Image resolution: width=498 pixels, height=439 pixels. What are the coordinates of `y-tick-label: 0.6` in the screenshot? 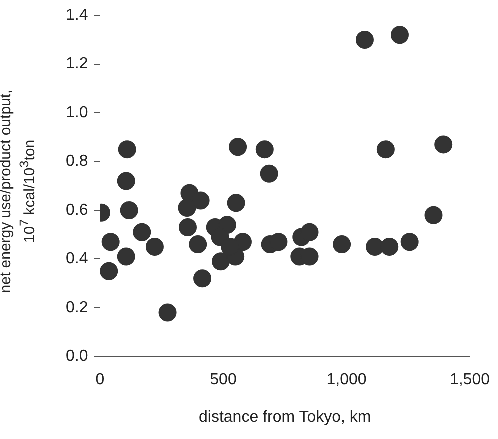 It's located at (77, 210).